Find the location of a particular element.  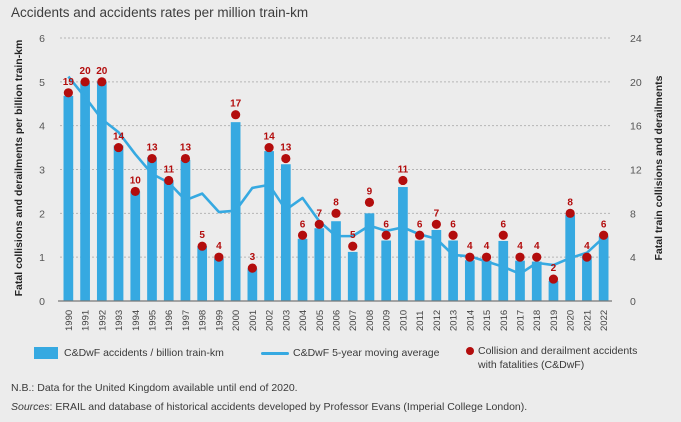

line-swatch-icon is located at coordinates (275, 353).